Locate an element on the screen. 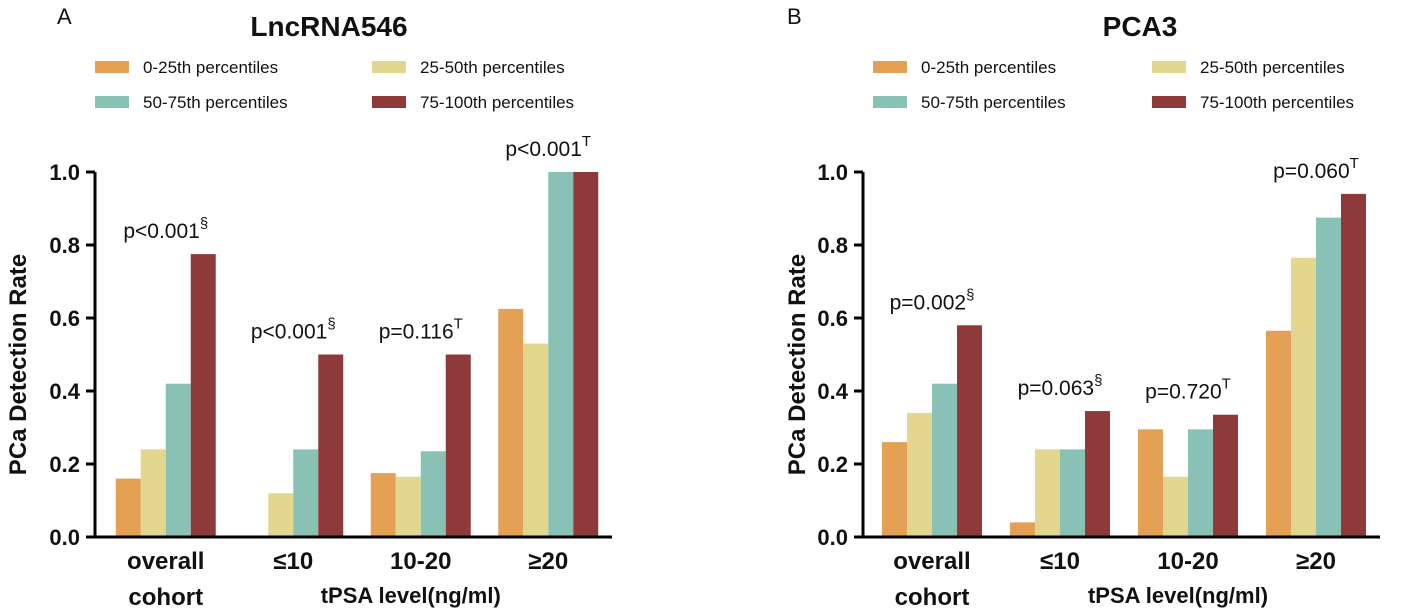  chart-title: LncRNA546 is located at coordinates (328, 26).